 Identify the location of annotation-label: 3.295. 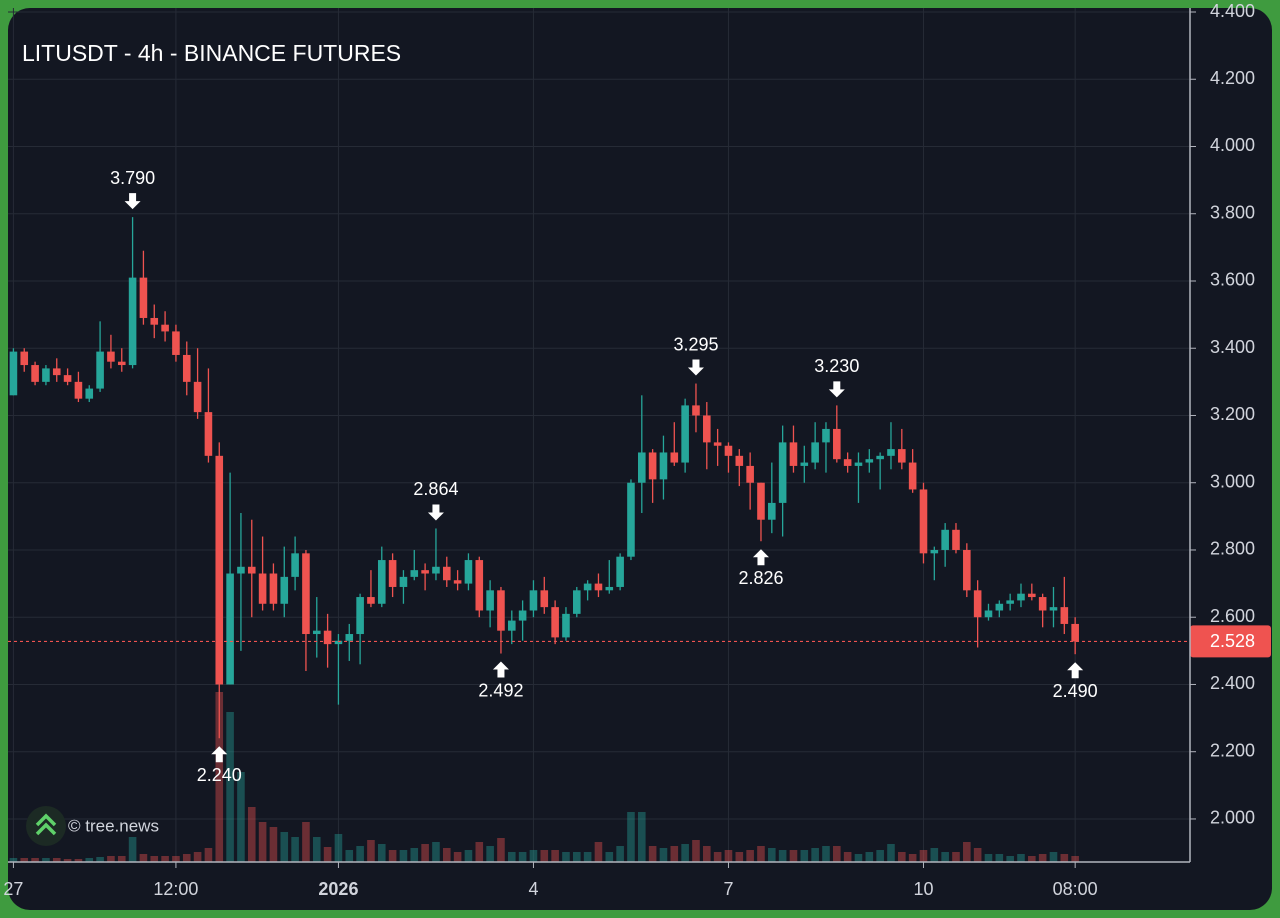
(695, 344).